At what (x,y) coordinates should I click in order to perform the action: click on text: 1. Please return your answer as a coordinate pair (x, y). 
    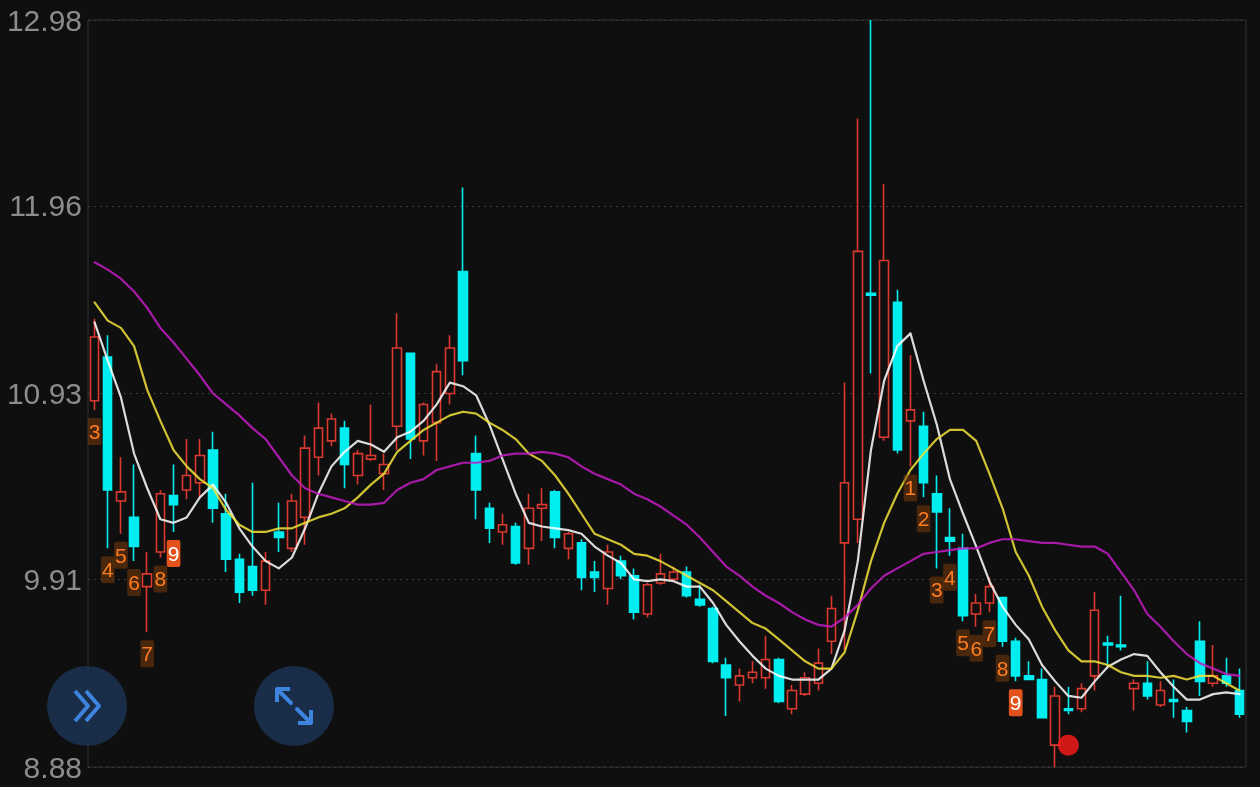
    Looking at the image, I should click on (910, 488).